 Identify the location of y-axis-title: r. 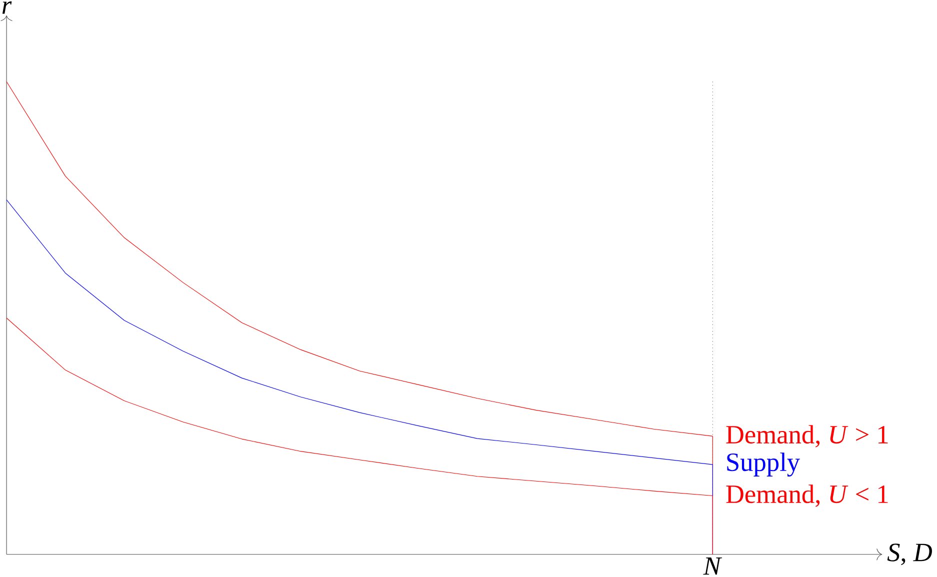
(7, 7).